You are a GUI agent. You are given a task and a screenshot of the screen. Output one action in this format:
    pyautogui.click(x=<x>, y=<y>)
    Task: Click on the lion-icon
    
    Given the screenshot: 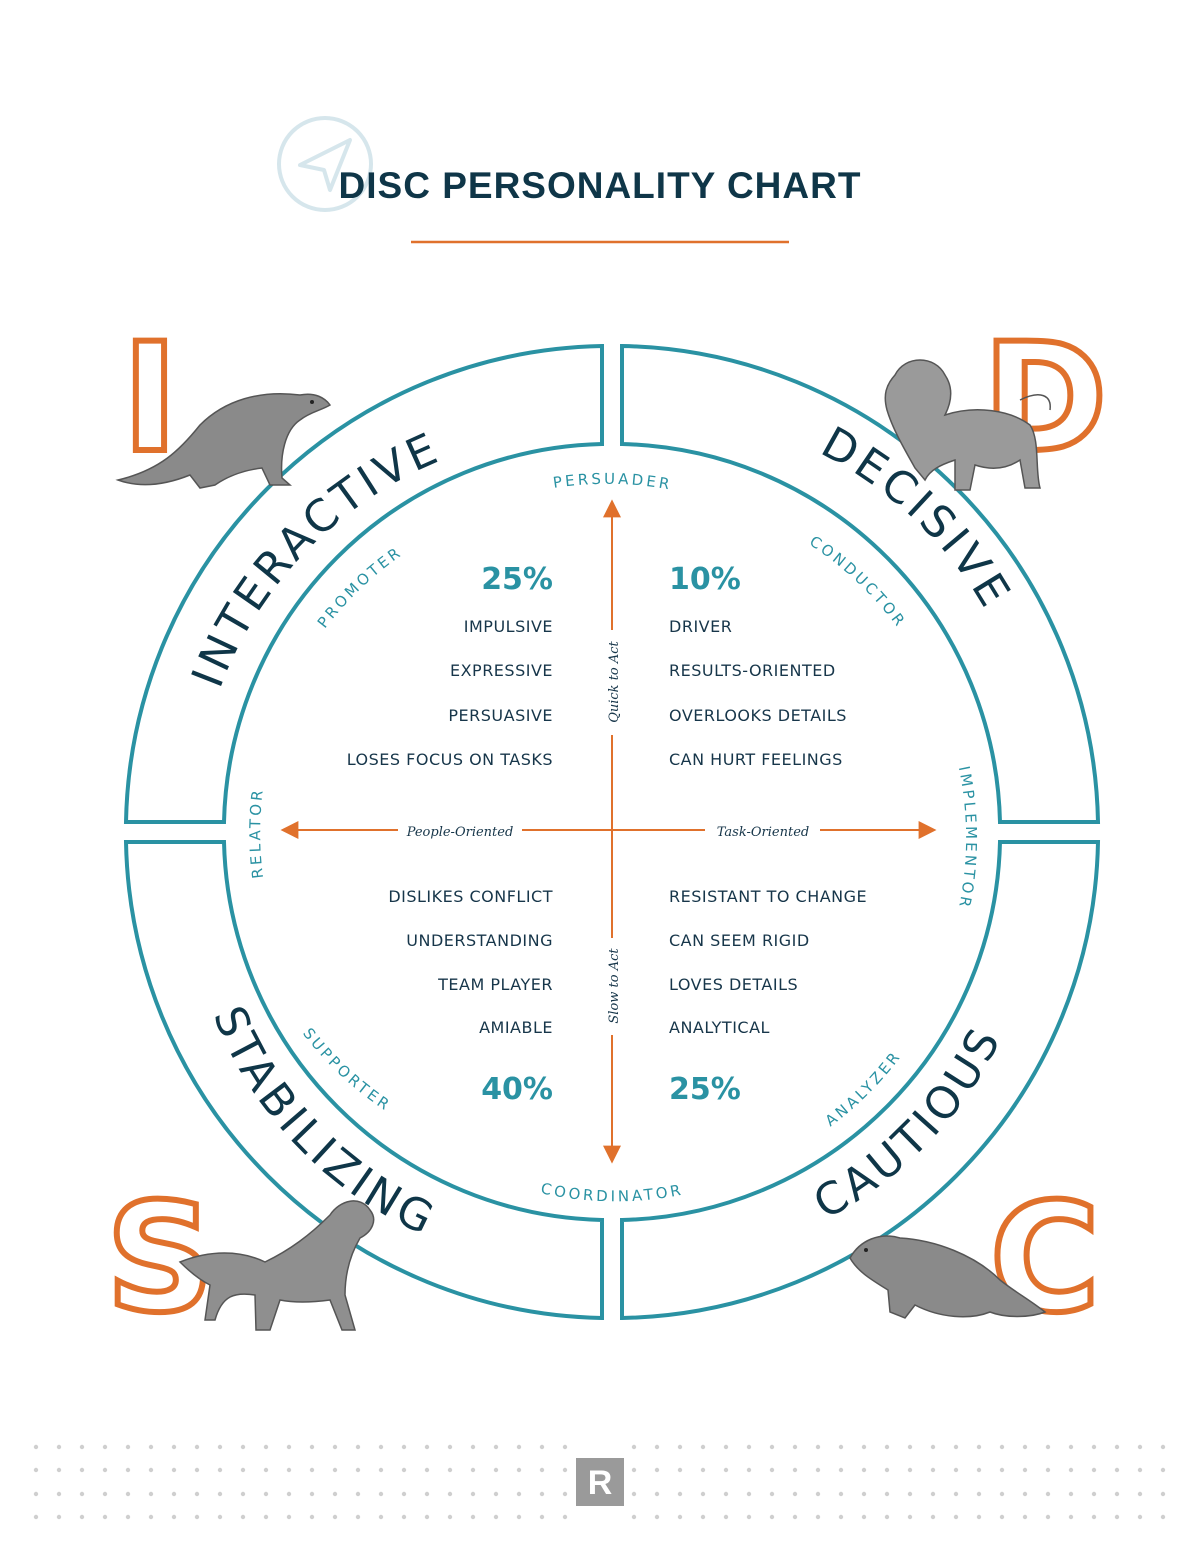 What is the action you would take?
    pyautogui.click(x=967, y=425)
    